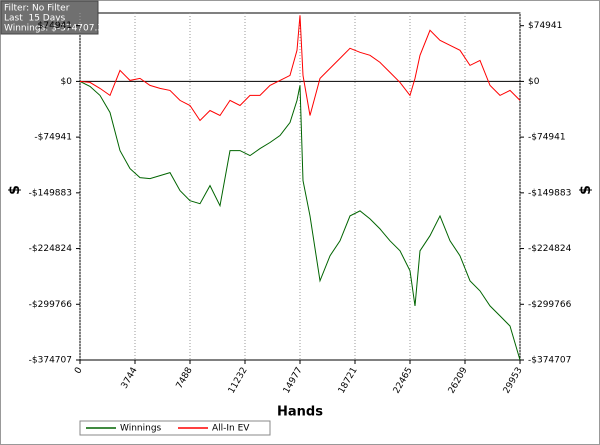 The height and width of the screenshot is (445, 600). I want to click on info-line: Last 15 Days, so click(35, 19).